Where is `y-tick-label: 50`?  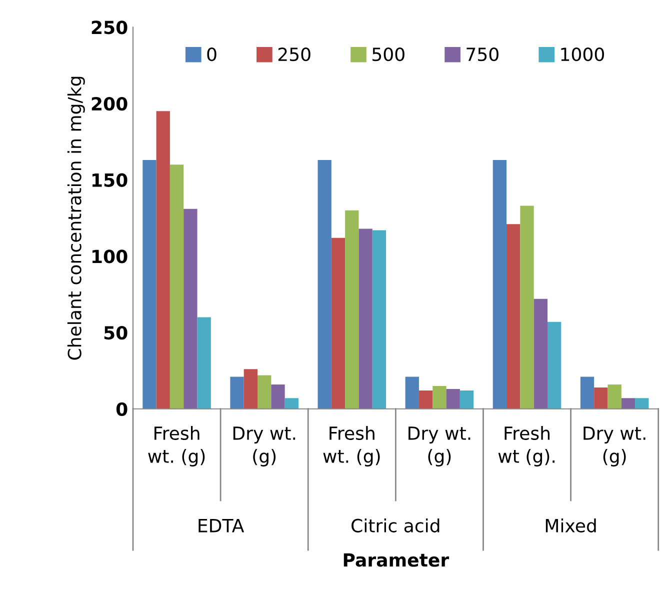
y-tick-label: 50 is located at coordinates (116, 333).